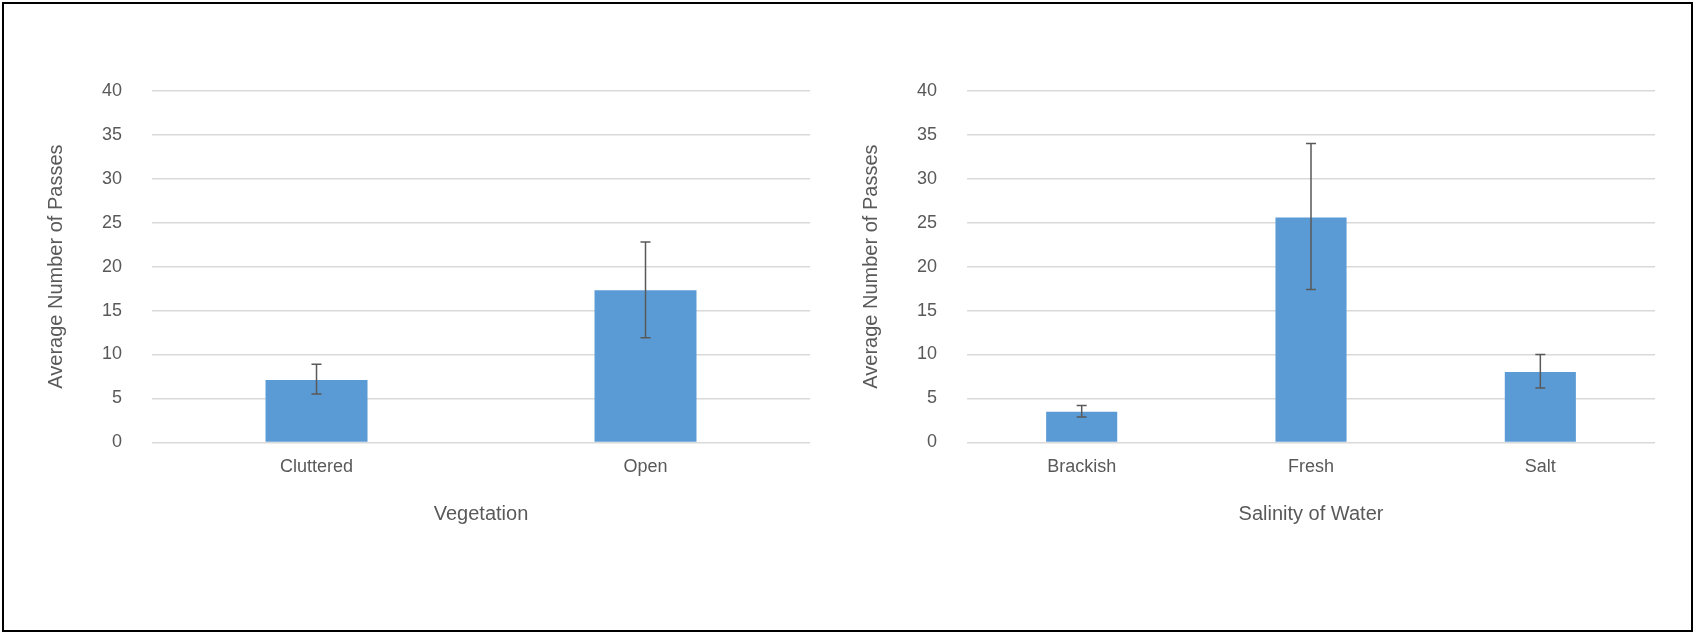 This screenshot has height=634, width=1697. I want to click on x-tick-label: Fresh, so click(1311, 466).